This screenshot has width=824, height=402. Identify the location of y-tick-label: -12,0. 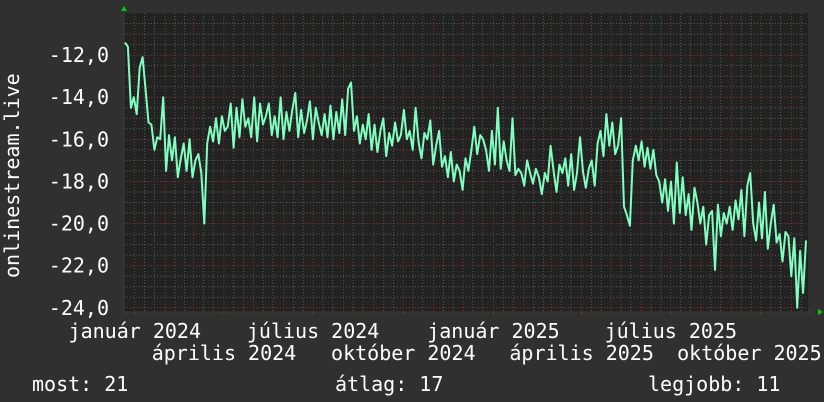
(79, 55).